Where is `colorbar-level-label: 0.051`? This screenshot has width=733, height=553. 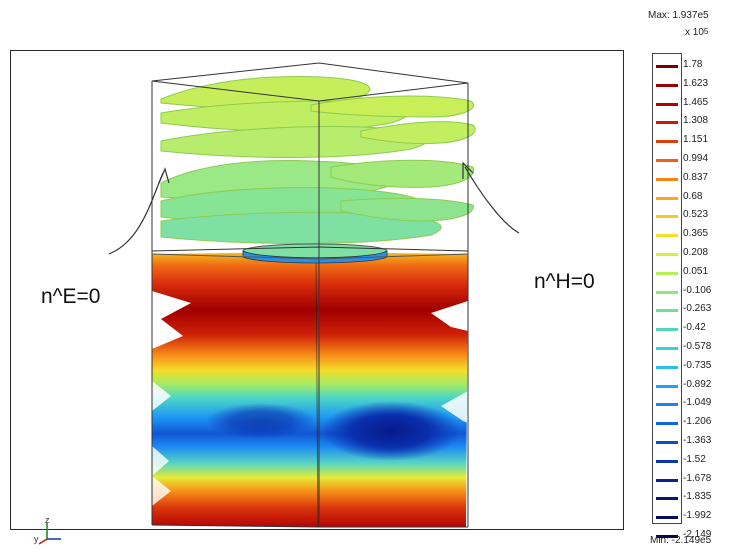
colorbar-level-label: 0.051 is located at coordinates (696, 271).